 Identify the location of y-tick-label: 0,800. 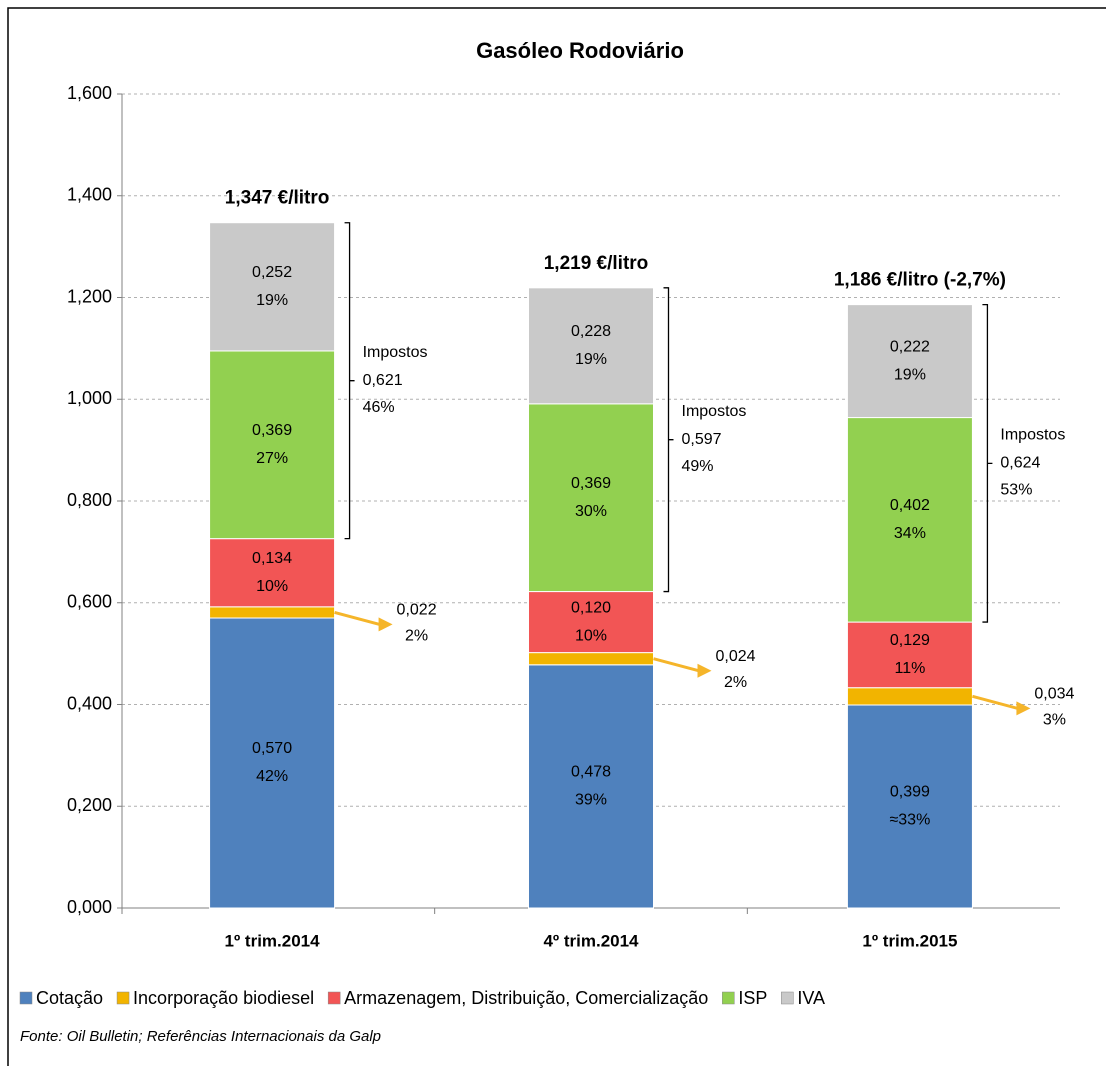
(89, 500).